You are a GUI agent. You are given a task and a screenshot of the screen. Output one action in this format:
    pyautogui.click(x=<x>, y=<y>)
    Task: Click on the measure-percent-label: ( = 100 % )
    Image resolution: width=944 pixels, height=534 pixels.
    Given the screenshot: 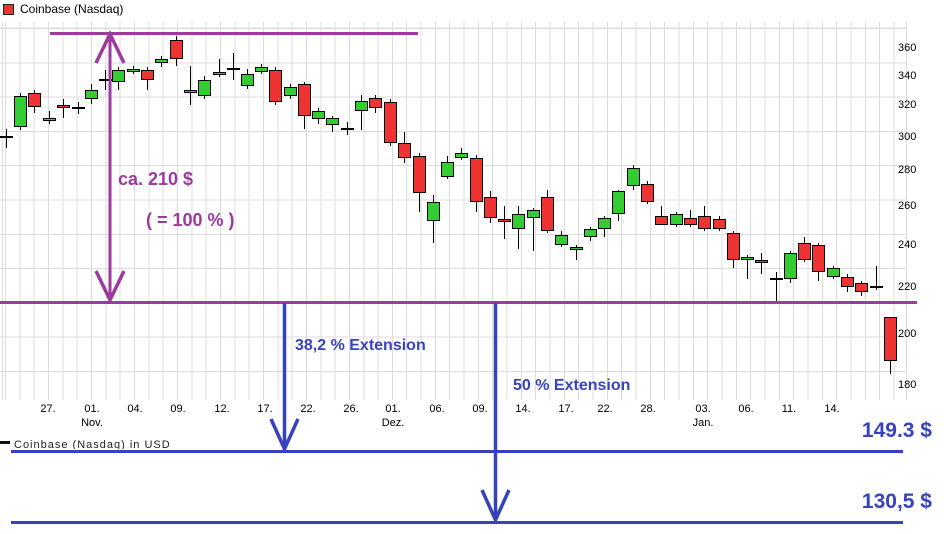 What is the action you would take?
    pyautogui.click(x=190, y=220)
    